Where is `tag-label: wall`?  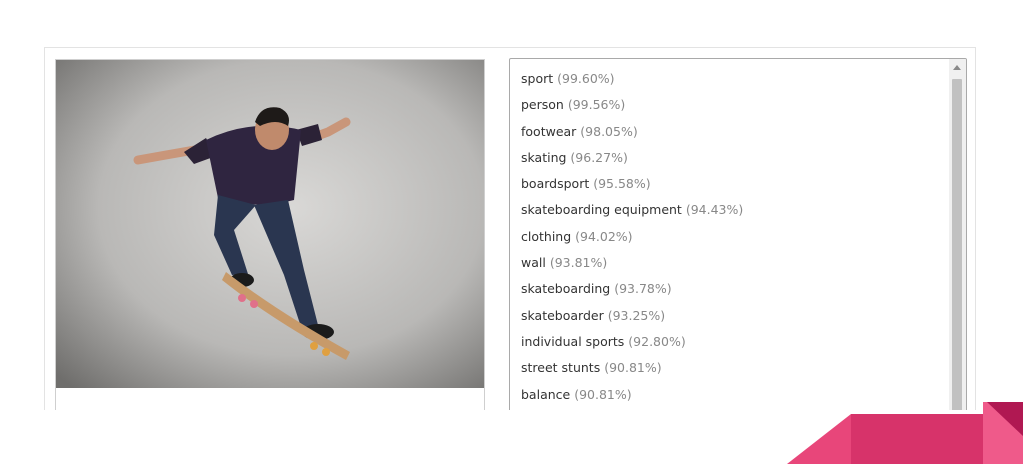 tag-label: wall is located at coordinates (533, 263).